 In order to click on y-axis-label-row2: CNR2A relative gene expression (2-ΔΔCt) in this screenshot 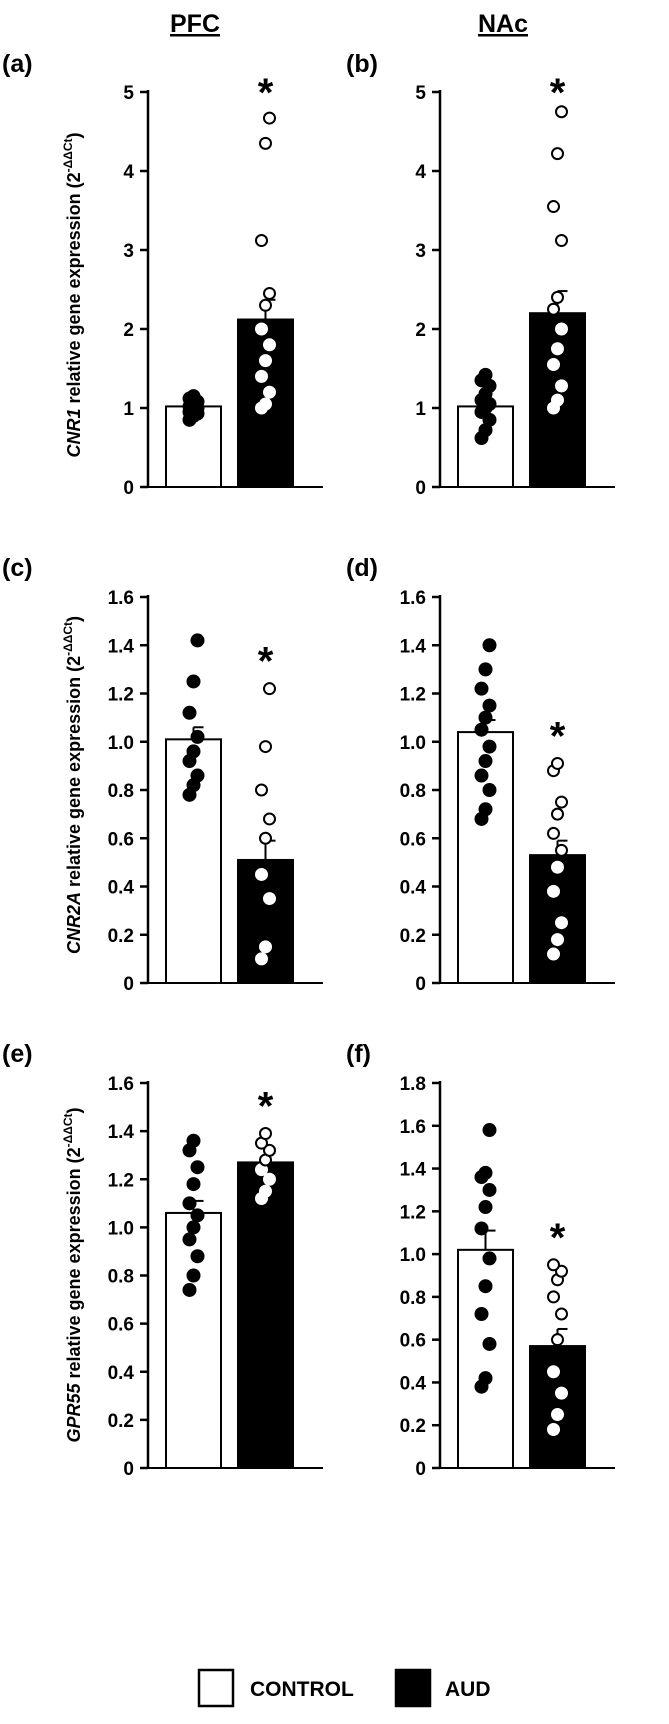, I will do `click(72, 785)`.